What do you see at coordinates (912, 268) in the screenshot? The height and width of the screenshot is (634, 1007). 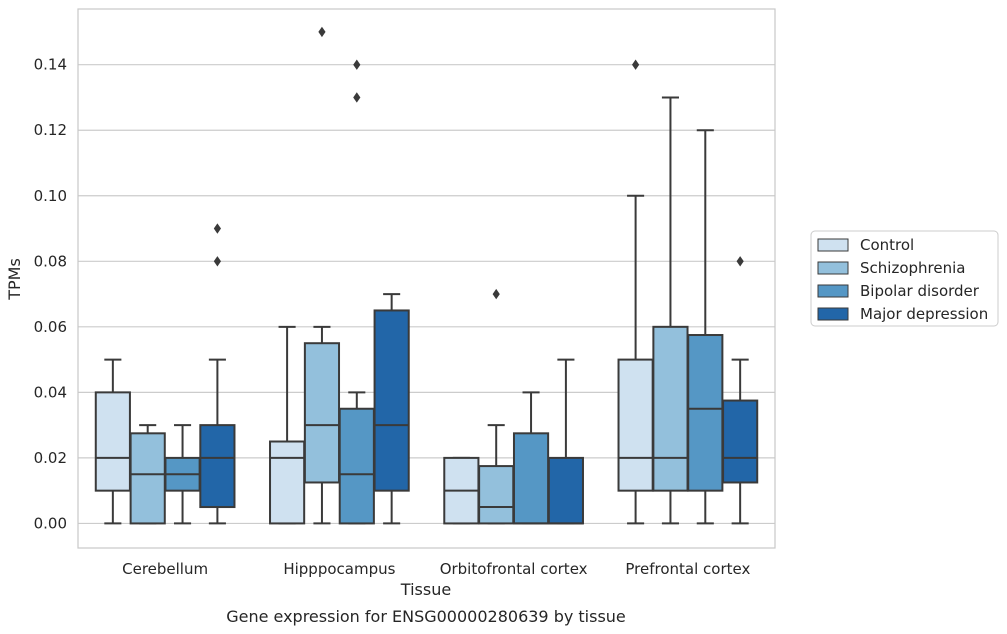 I see `legend-label: Schizophrenia` at bounding box center [912, 268].